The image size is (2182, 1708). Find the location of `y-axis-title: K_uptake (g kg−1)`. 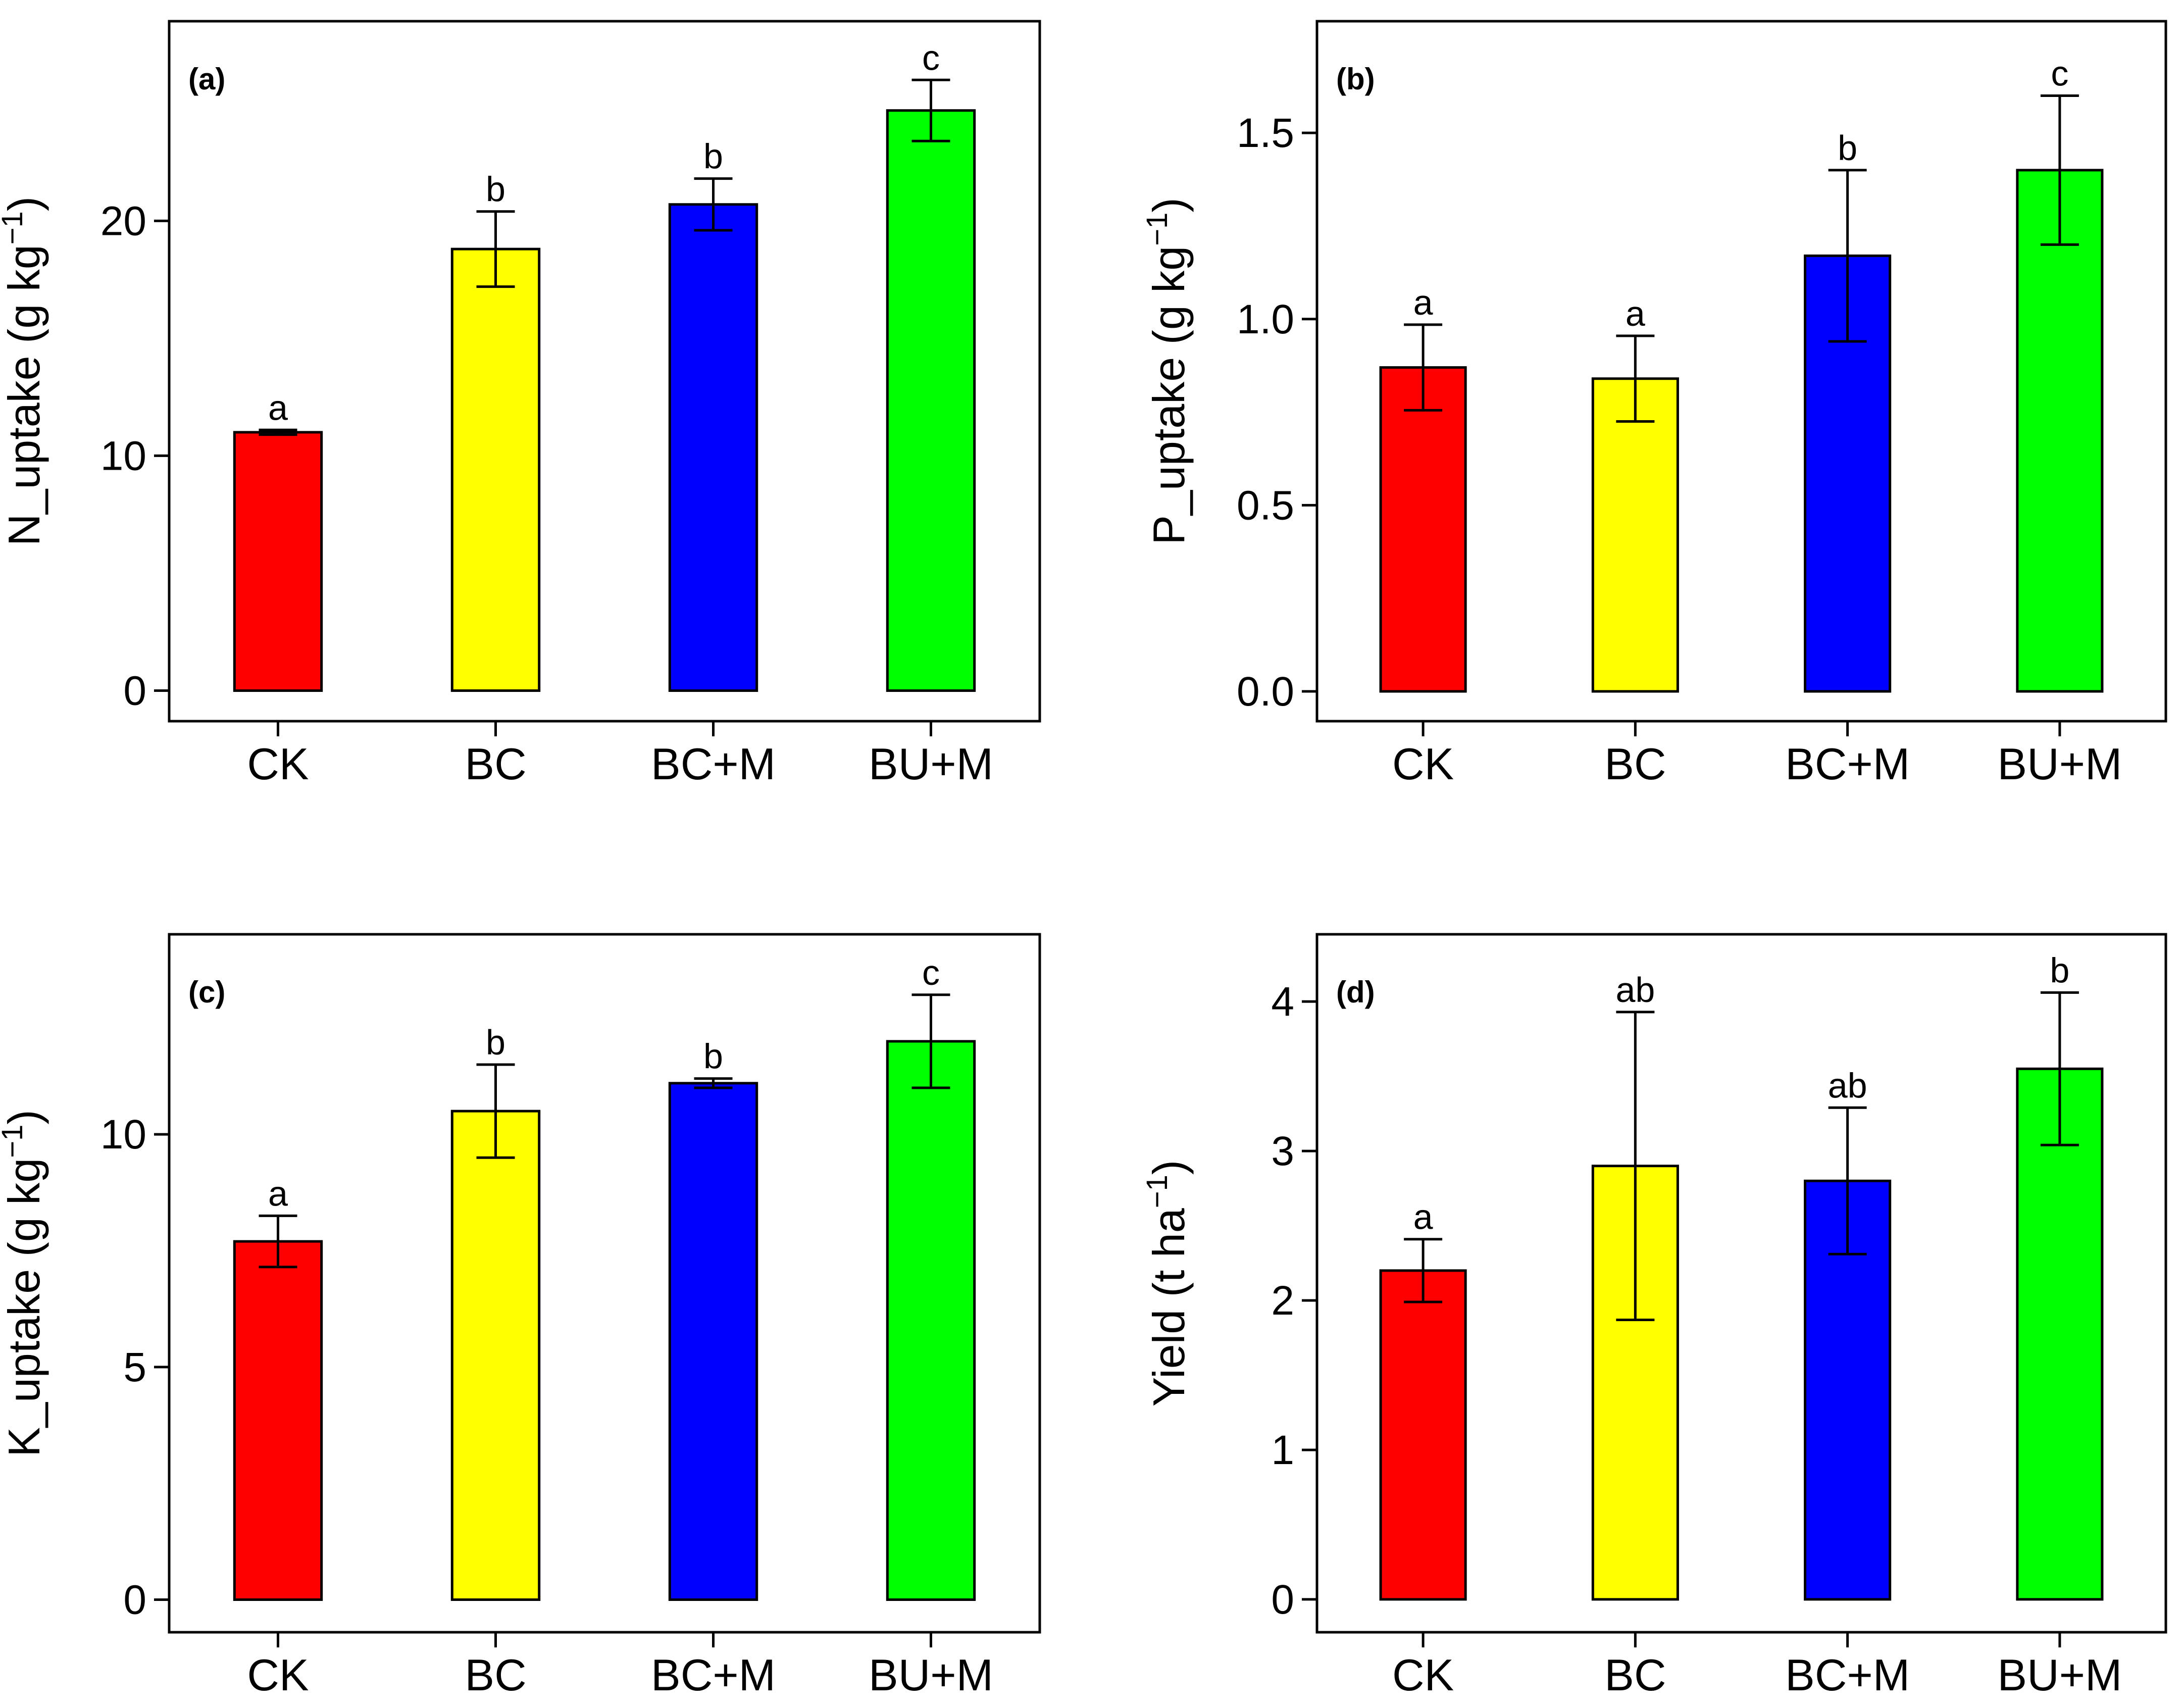

y-axis-title: K_uptake (g kg−1) is located at coordinates (24, 1283).